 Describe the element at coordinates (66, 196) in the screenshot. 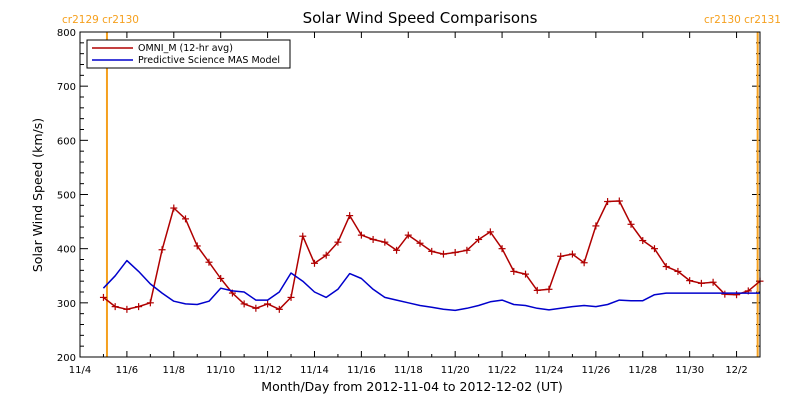

I see `y-tick-label: 500` at that location.